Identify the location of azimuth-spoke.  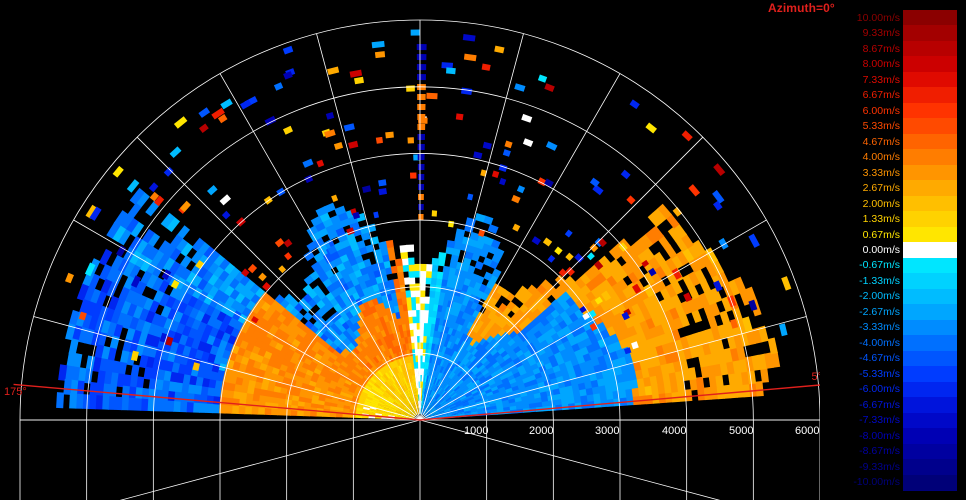
(520, 247).